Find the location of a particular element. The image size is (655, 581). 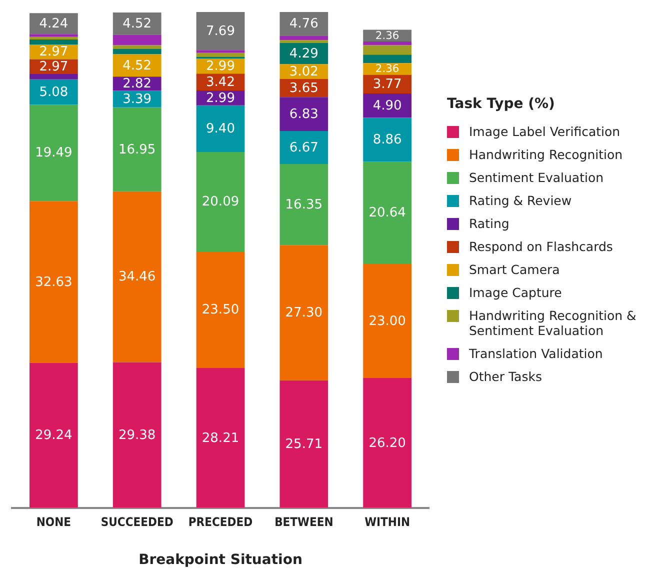

data-label: 32.63 is located at coordinates (53, 282).